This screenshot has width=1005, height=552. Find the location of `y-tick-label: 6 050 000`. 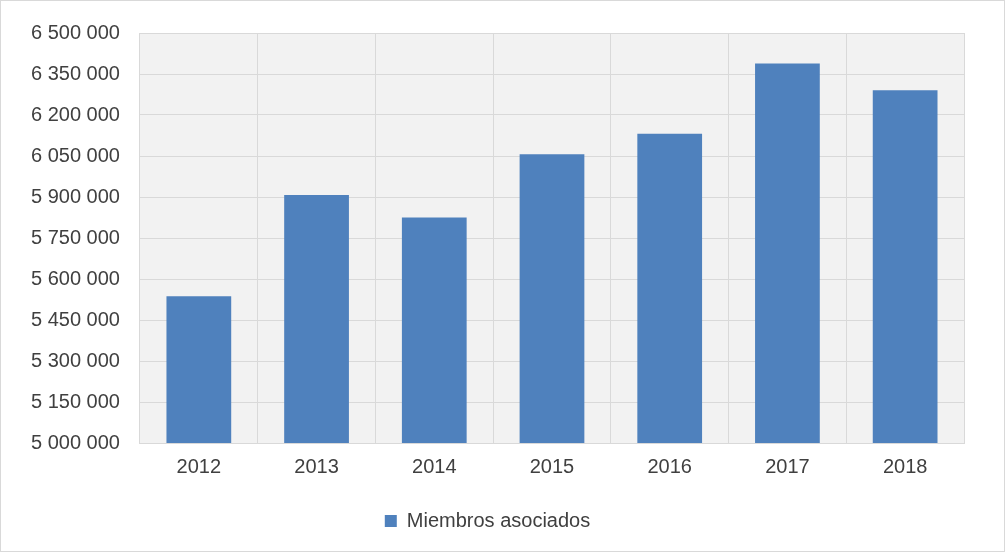

y-tick-label: 6 050 000 is located at coordinates (75, 154).